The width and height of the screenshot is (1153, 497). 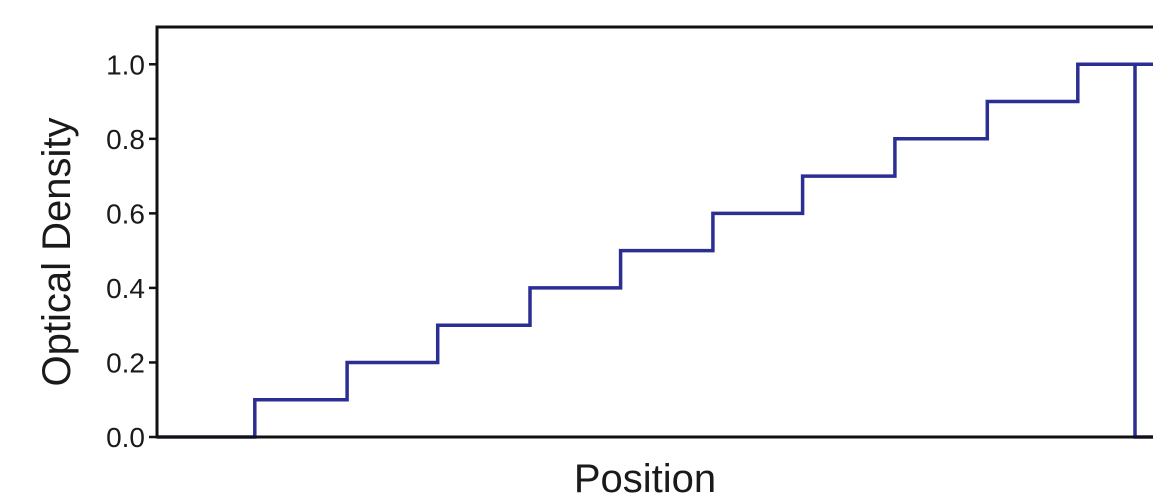 I want to click on x-axis-label: Position, so click(x=645, y=477).